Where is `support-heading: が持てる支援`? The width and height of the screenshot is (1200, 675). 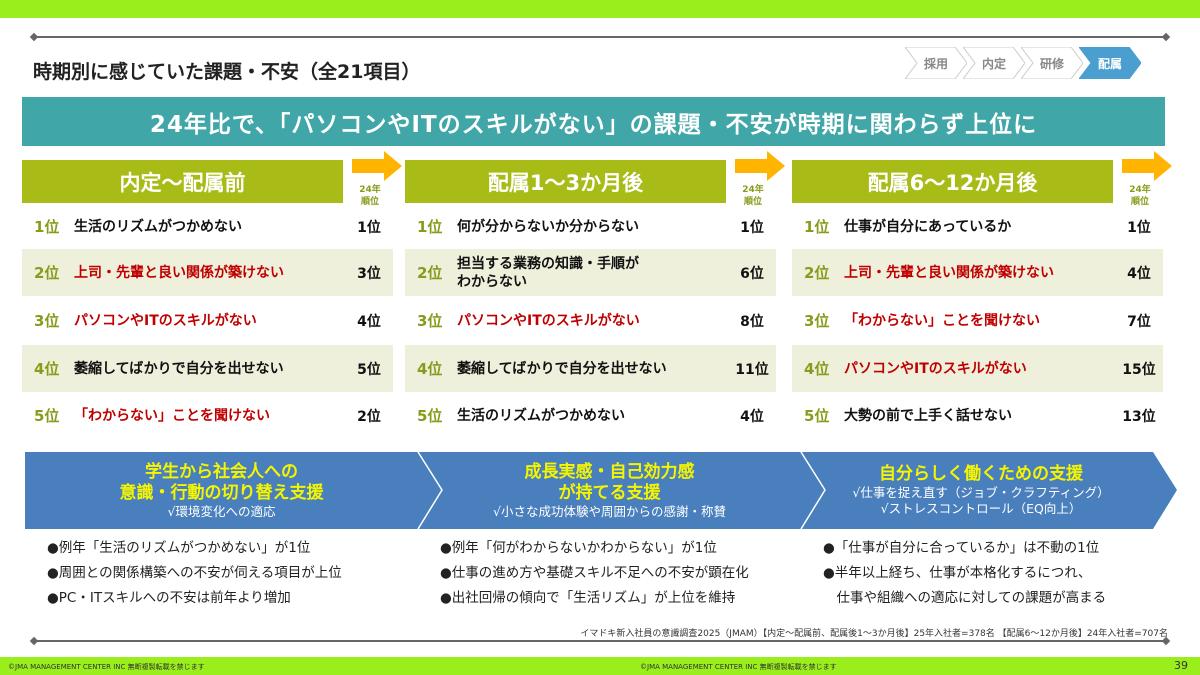 support-heading: が持てる支援 is located at coordinates (609, 492).